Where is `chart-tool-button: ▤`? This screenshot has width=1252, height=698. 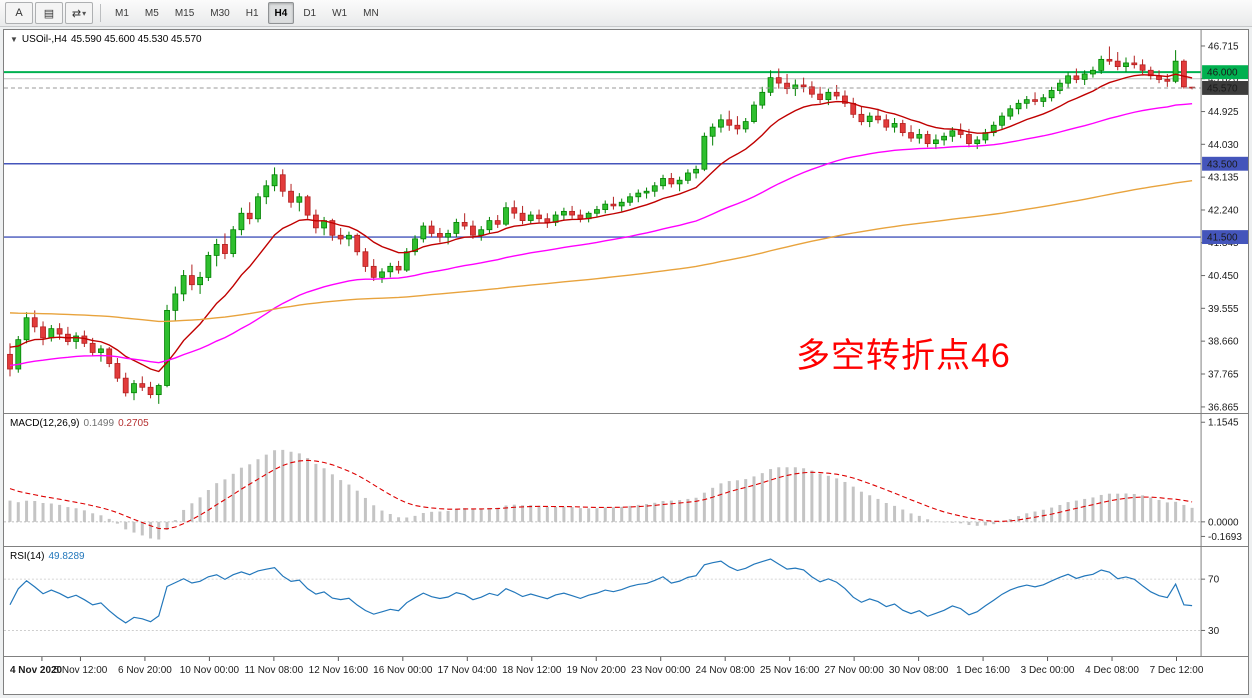 chart-tool-button: ▤ is located at coordinates (49, 13).